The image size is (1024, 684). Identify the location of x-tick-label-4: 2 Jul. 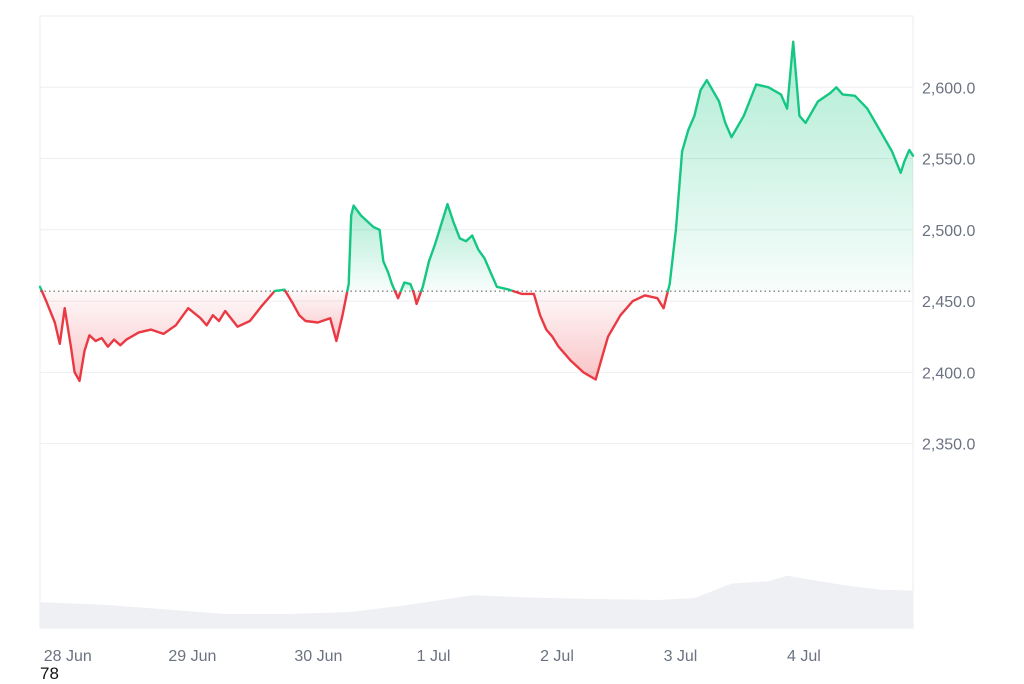
(557, 656).